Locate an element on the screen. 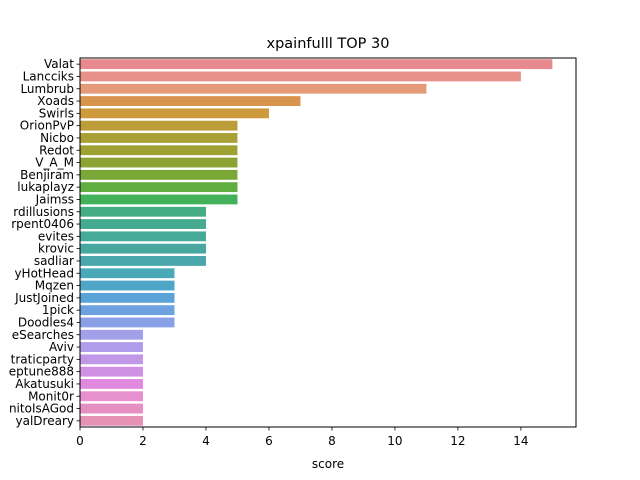 The width and height of the screenshot is (640, 480). y-tick-label: Jaimss is located at coordinates (54, 199).